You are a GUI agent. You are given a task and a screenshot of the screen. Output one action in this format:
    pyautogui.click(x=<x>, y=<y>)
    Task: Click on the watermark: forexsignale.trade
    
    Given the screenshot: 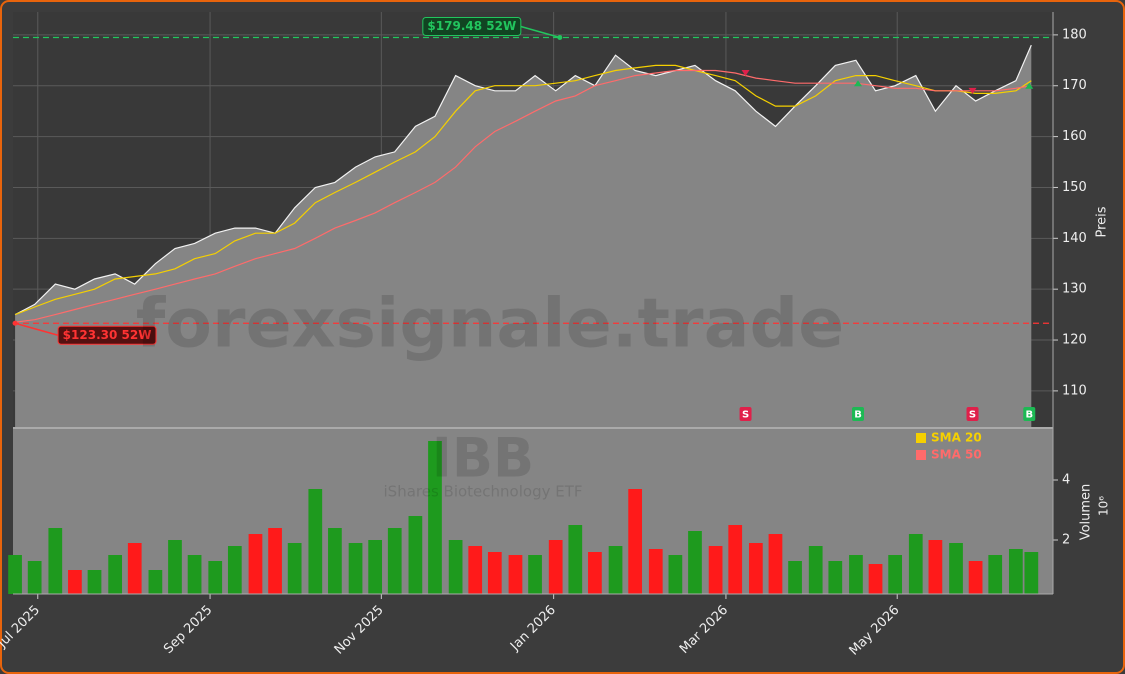 What is the action you would take?
    pyautogui.click(x=490, y=324)
    